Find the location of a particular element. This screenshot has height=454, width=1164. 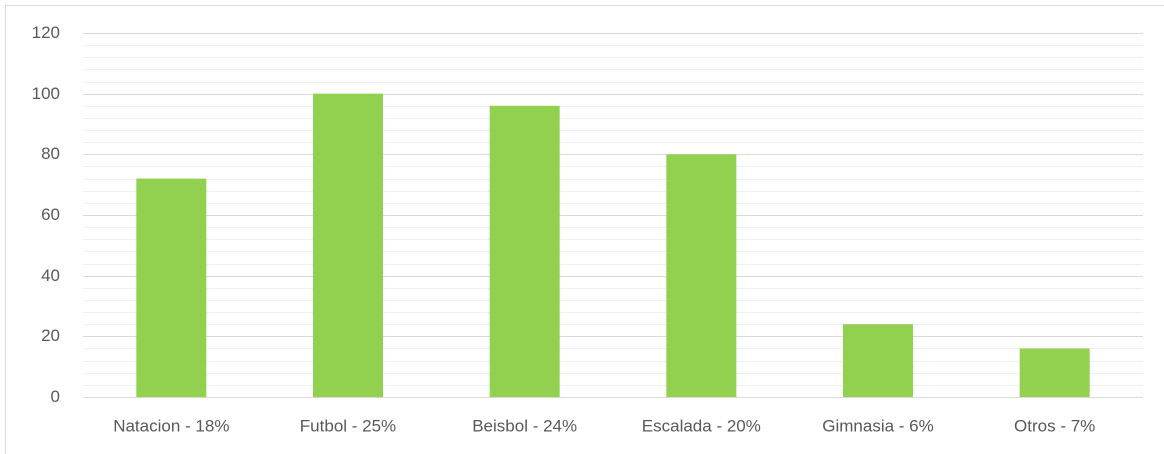

y-tick-label: 40 is located at coordinates (50, 275).